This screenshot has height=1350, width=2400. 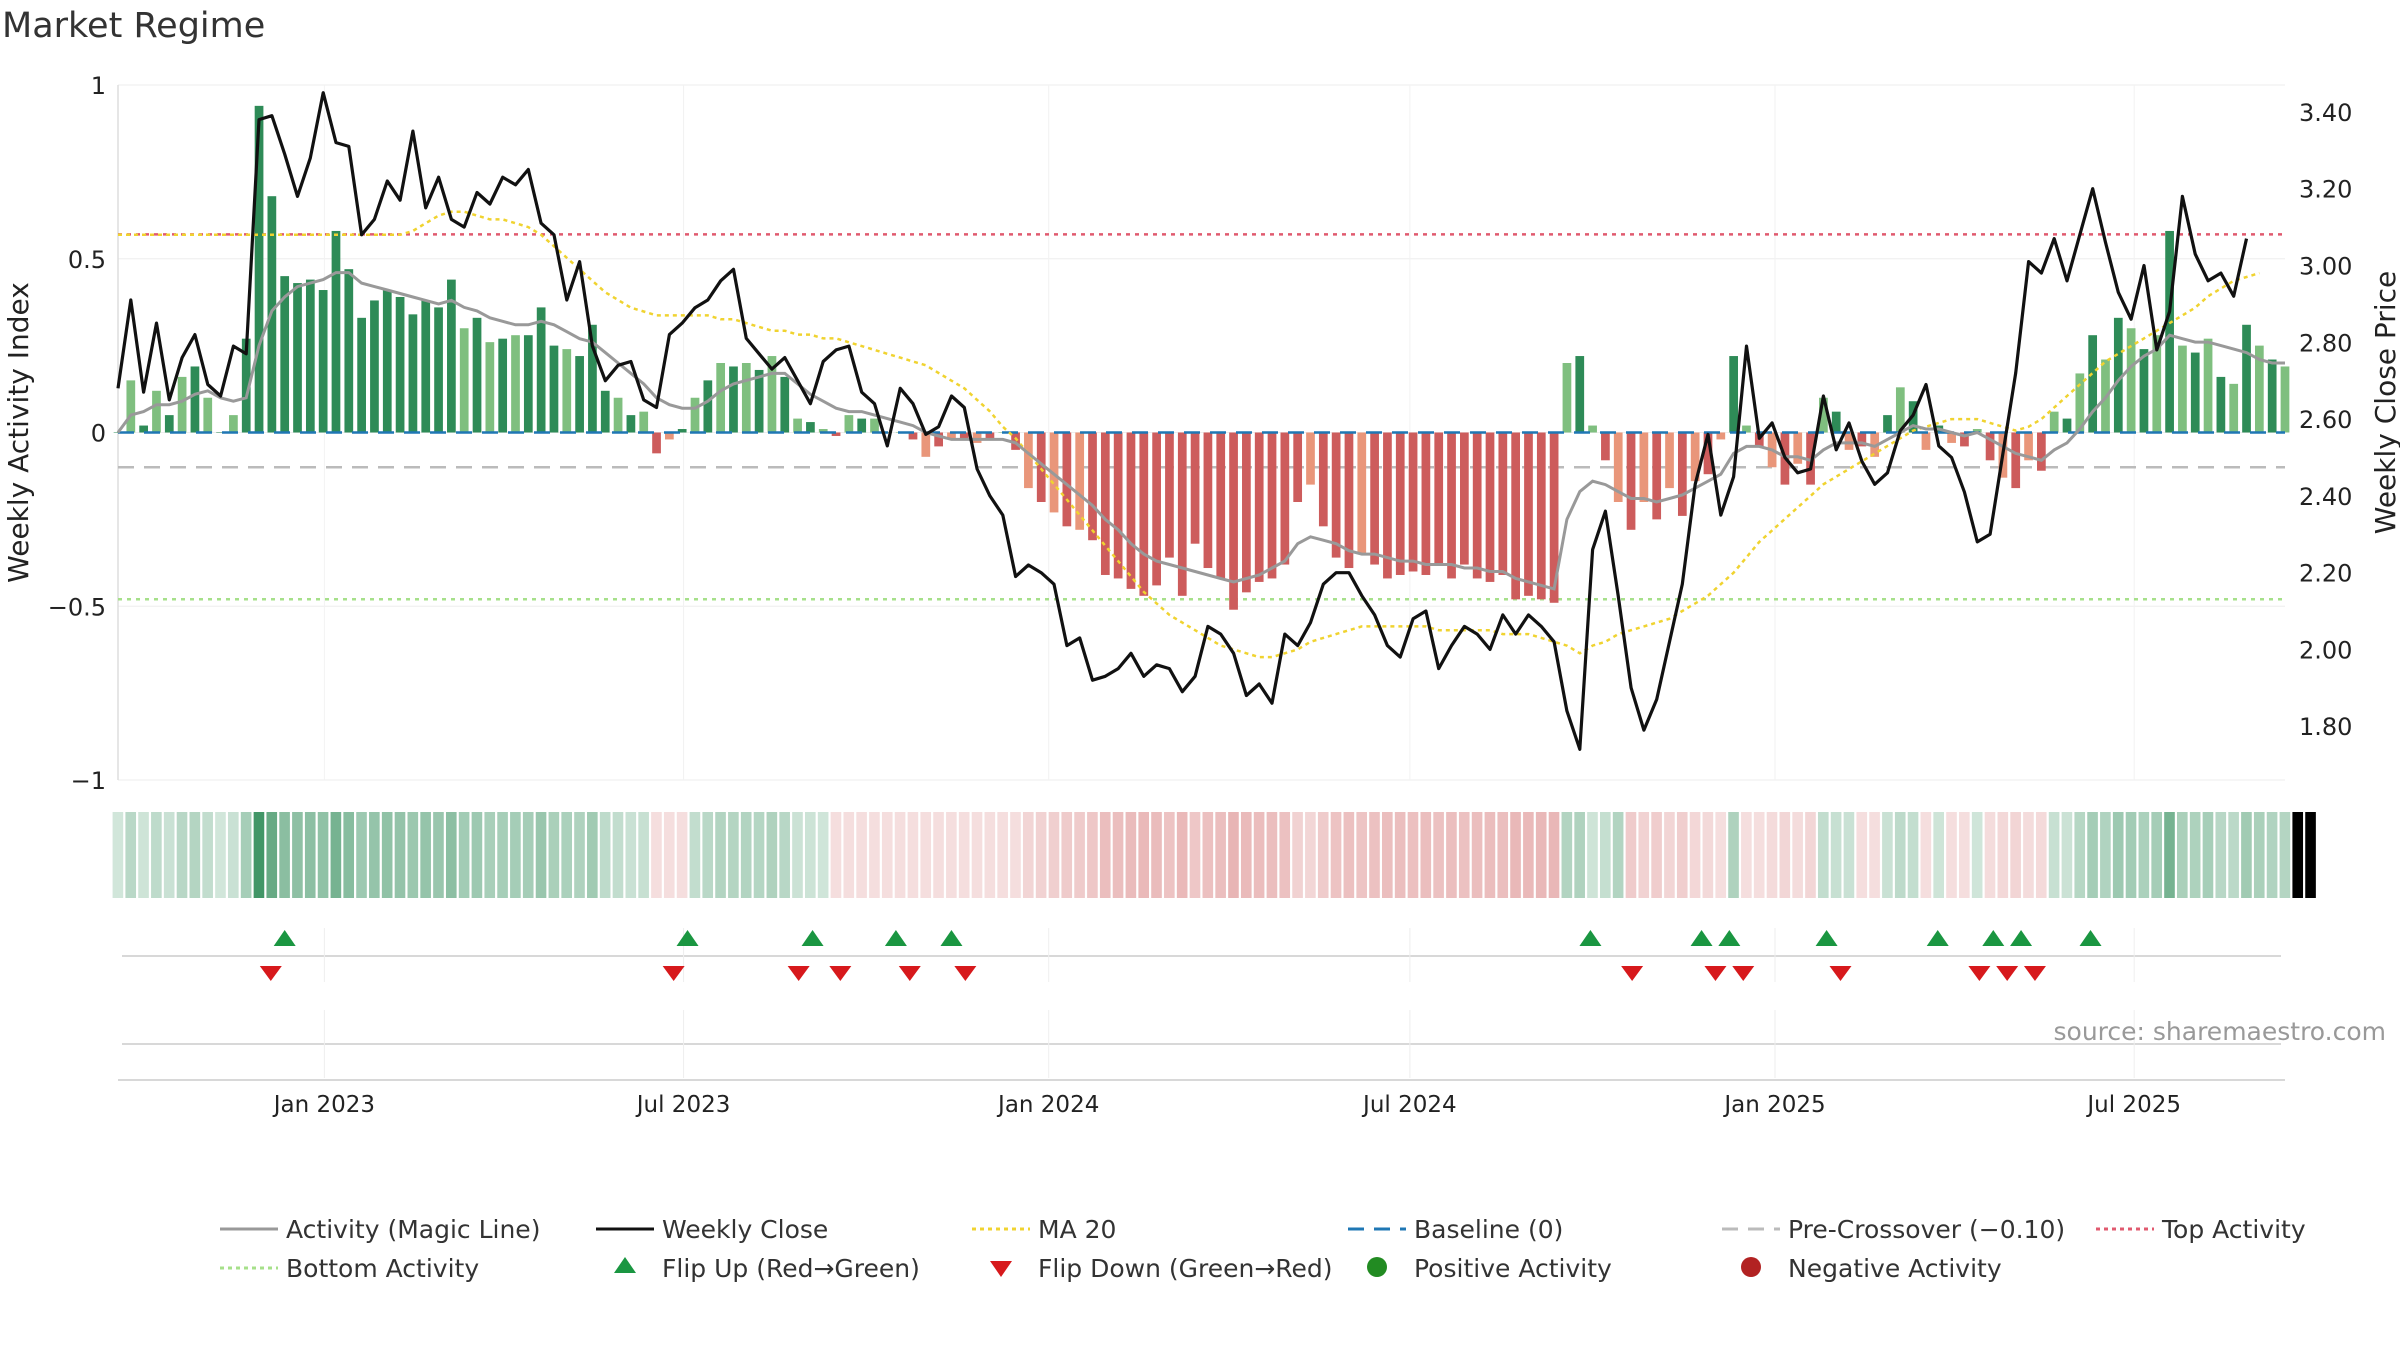 I want to click on y2-tick-label: 3.20, so click(x=2325, y=190).